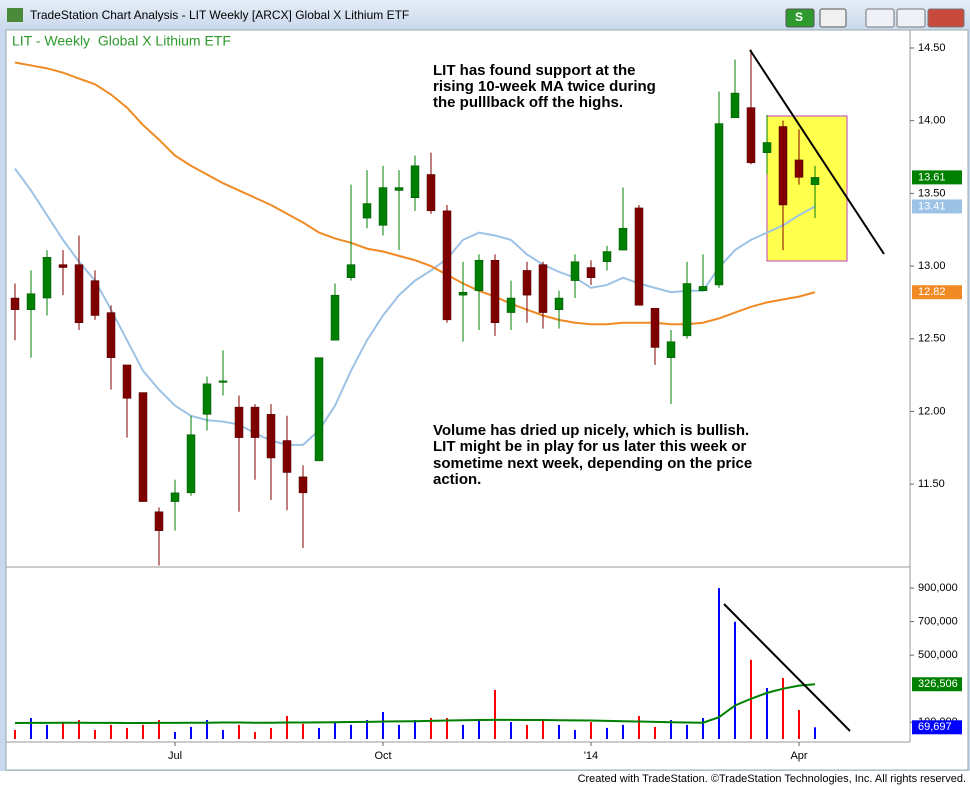 This screenshot has height=786, width=970. I want to click on symbol-button, so click(800, 18).